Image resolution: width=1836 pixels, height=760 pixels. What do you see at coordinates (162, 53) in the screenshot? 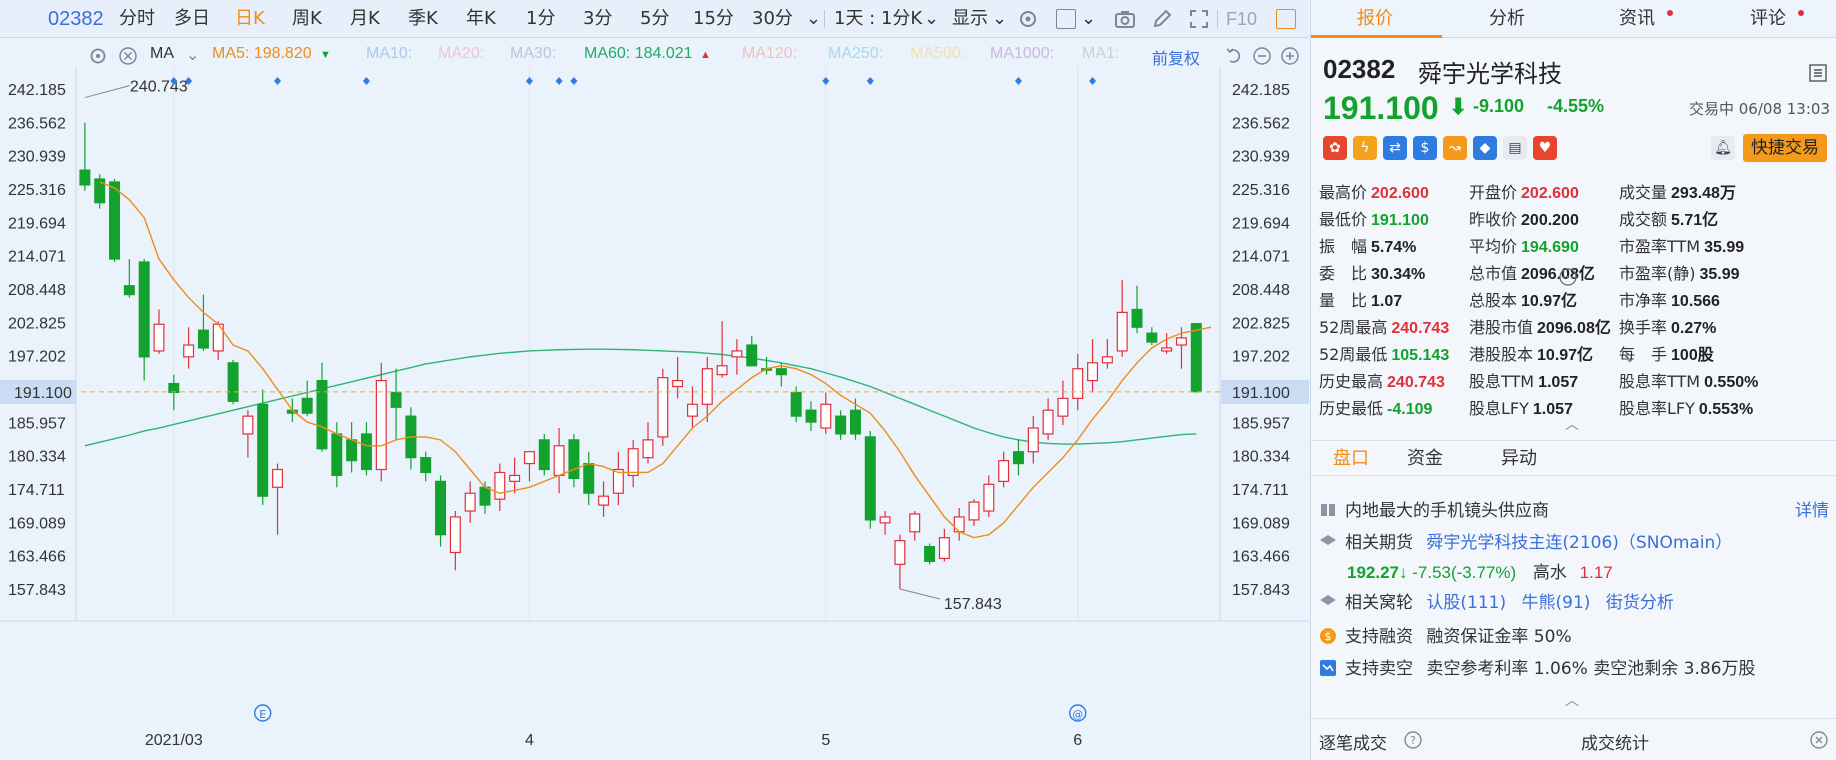
I see `ma-selector: MA` at bounding box center [162, 53].